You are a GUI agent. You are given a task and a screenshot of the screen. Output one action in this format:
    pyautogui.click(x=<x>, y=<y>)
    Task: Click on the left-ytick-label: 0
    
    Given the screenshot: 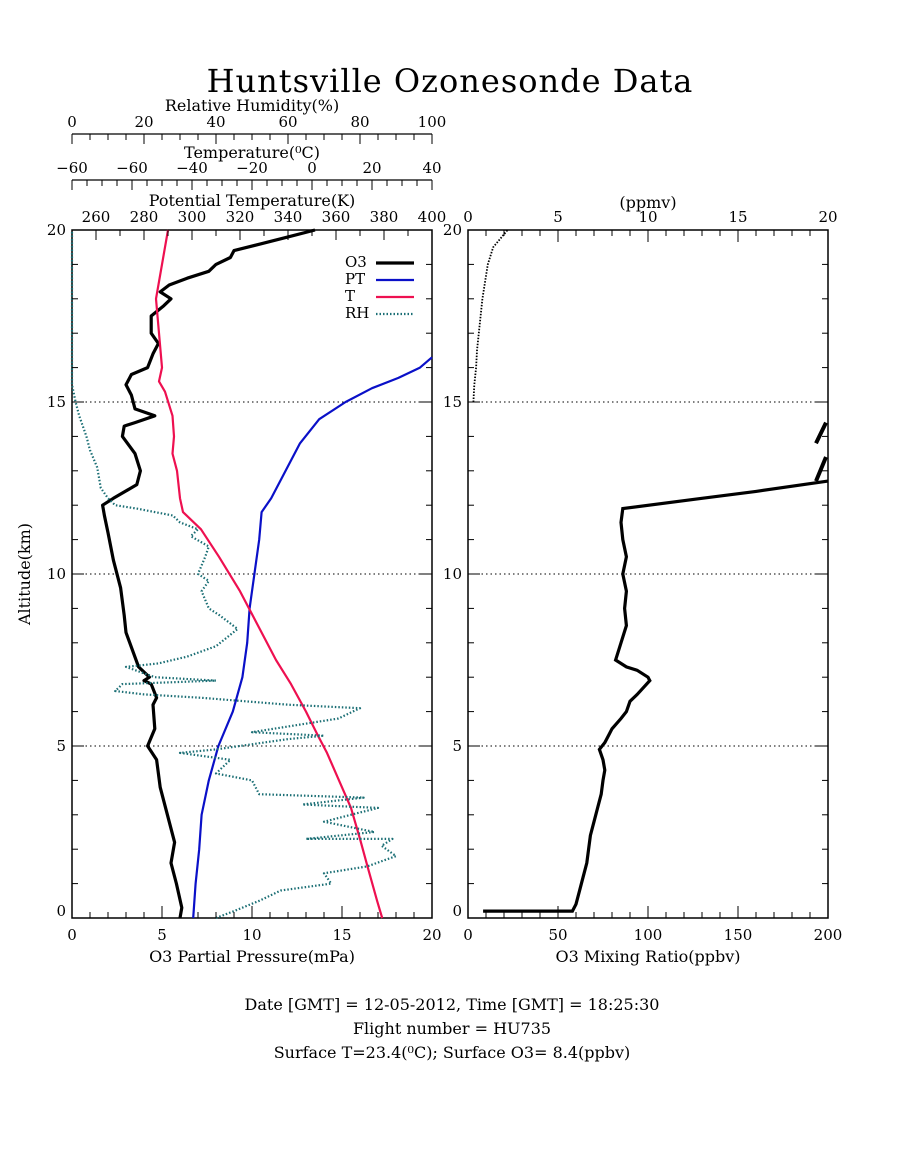 What is the action you would take?
    pyautogui.click(x=61, y=911)
    